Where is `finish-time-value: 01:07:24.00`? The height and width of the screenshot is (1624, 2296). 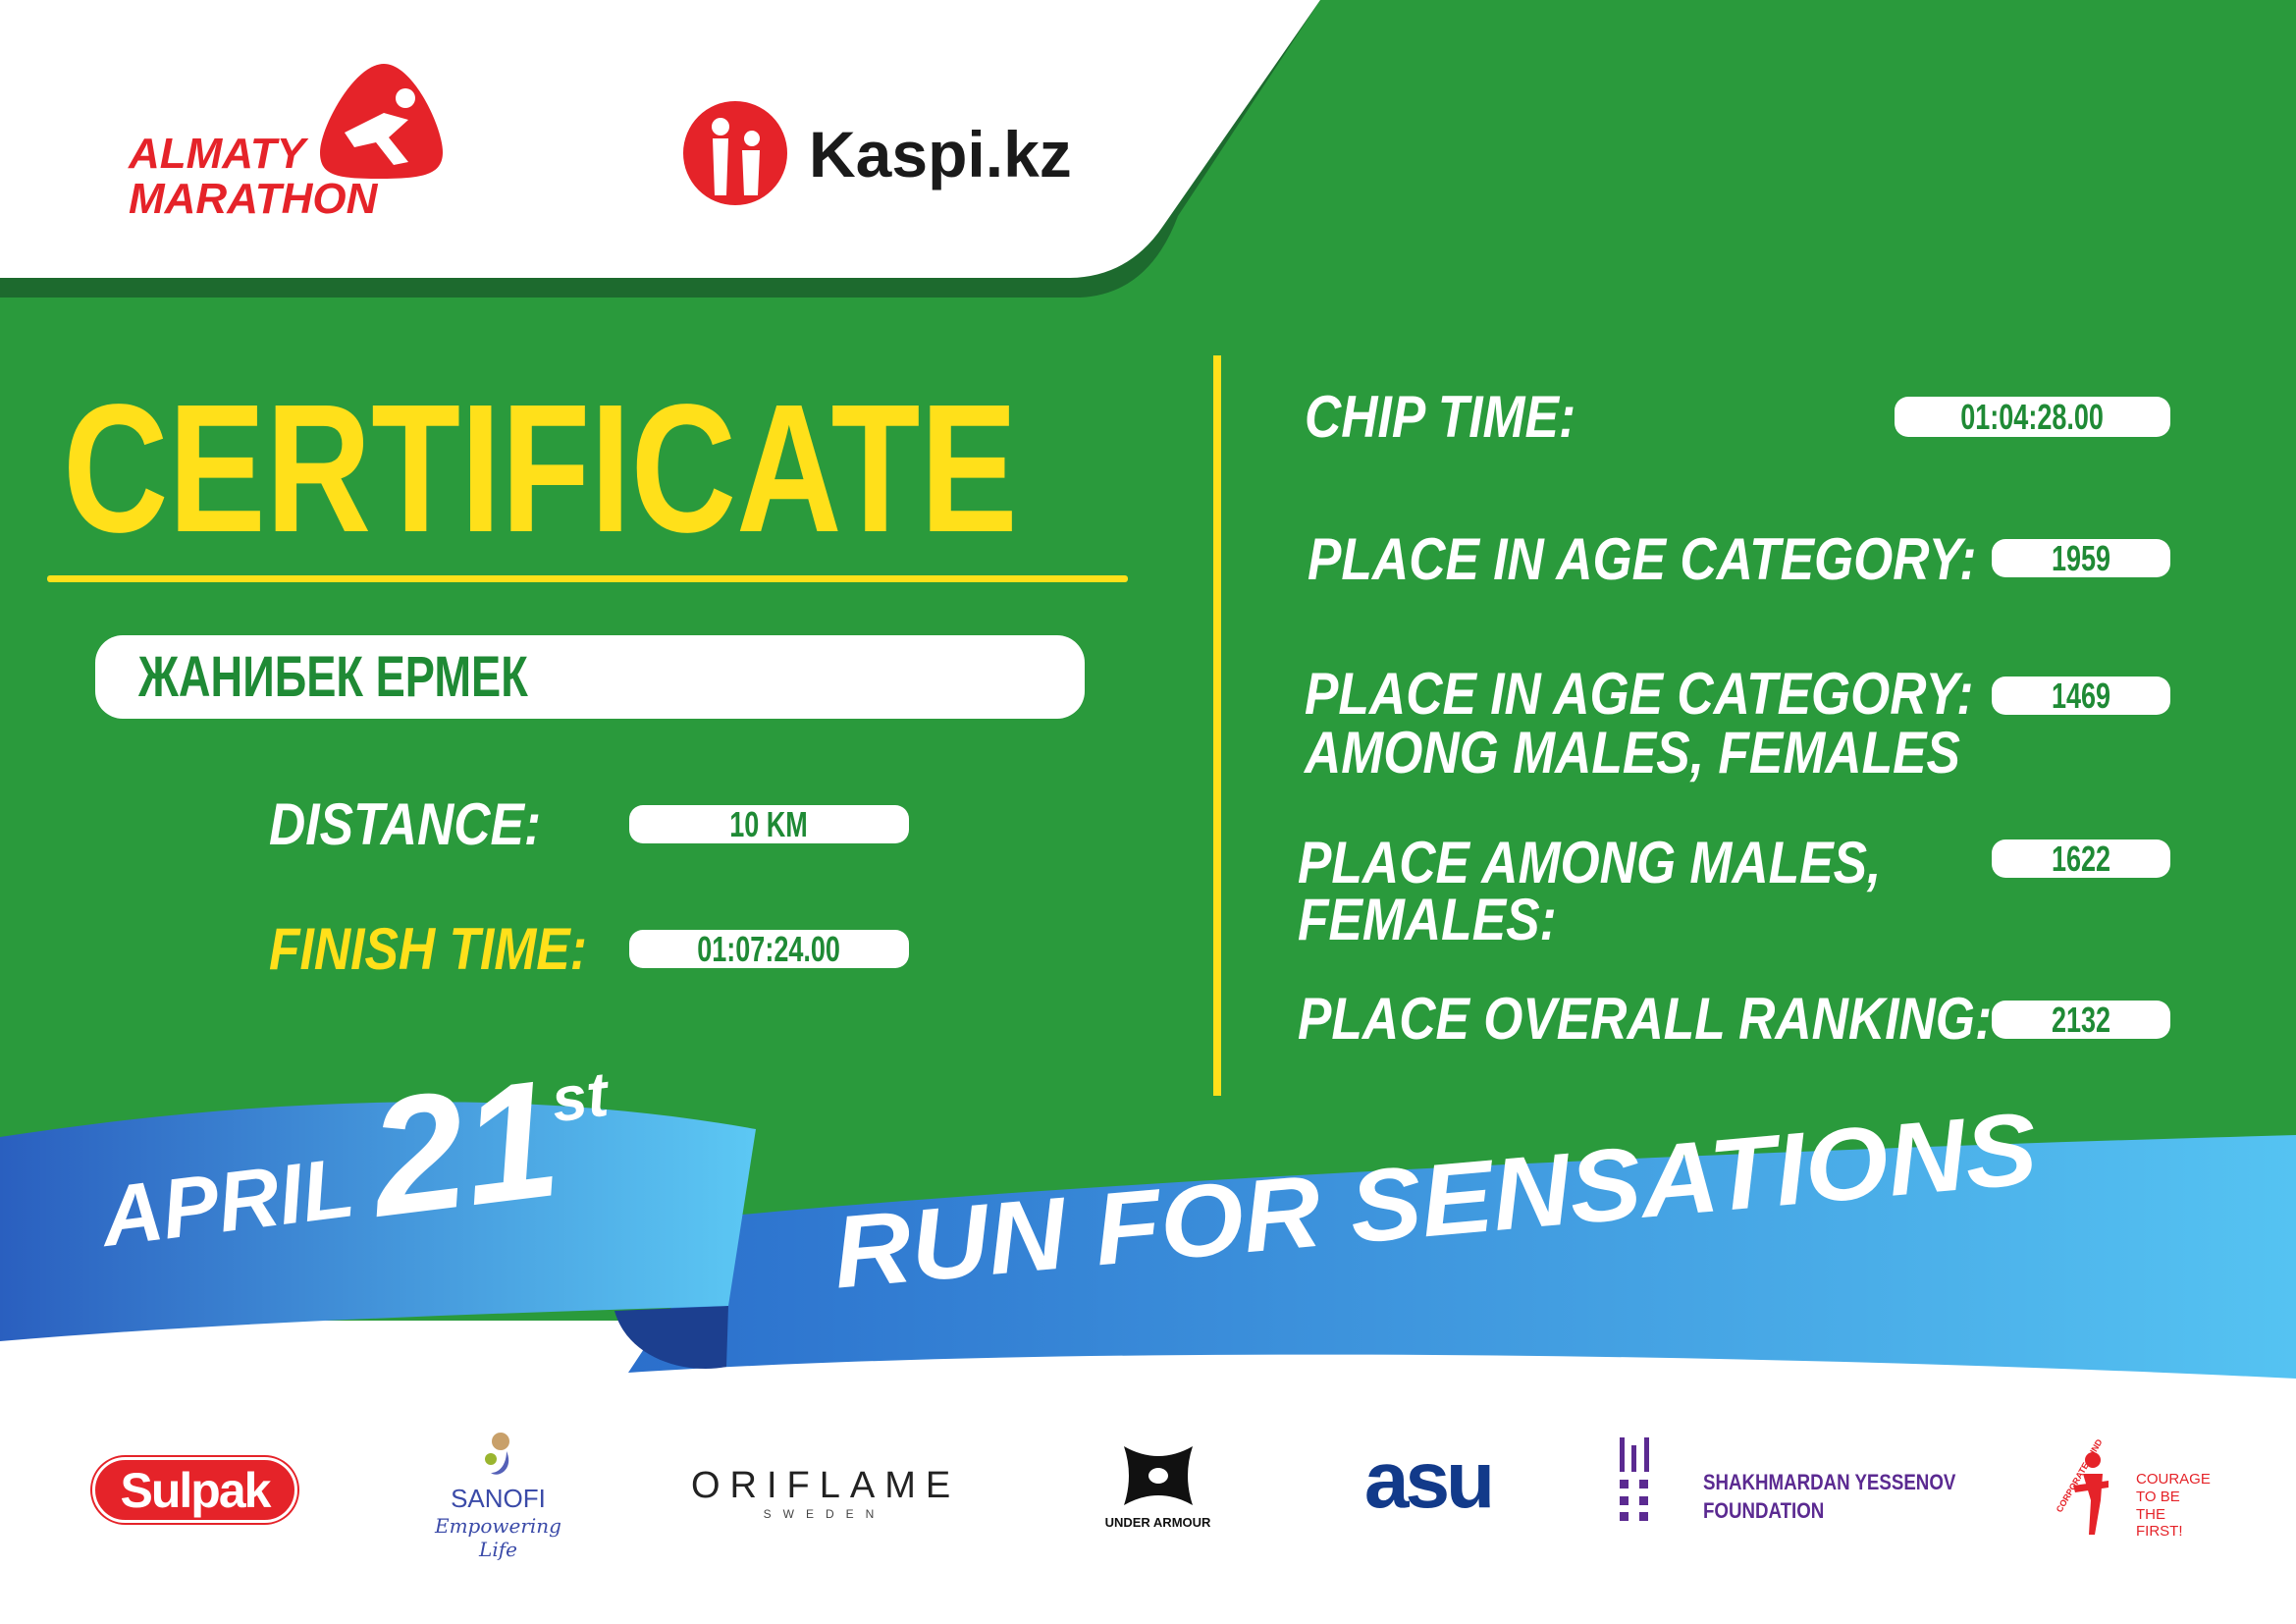 finish-time-value: 01:07:24.00 is located at coordinates (769, 949).